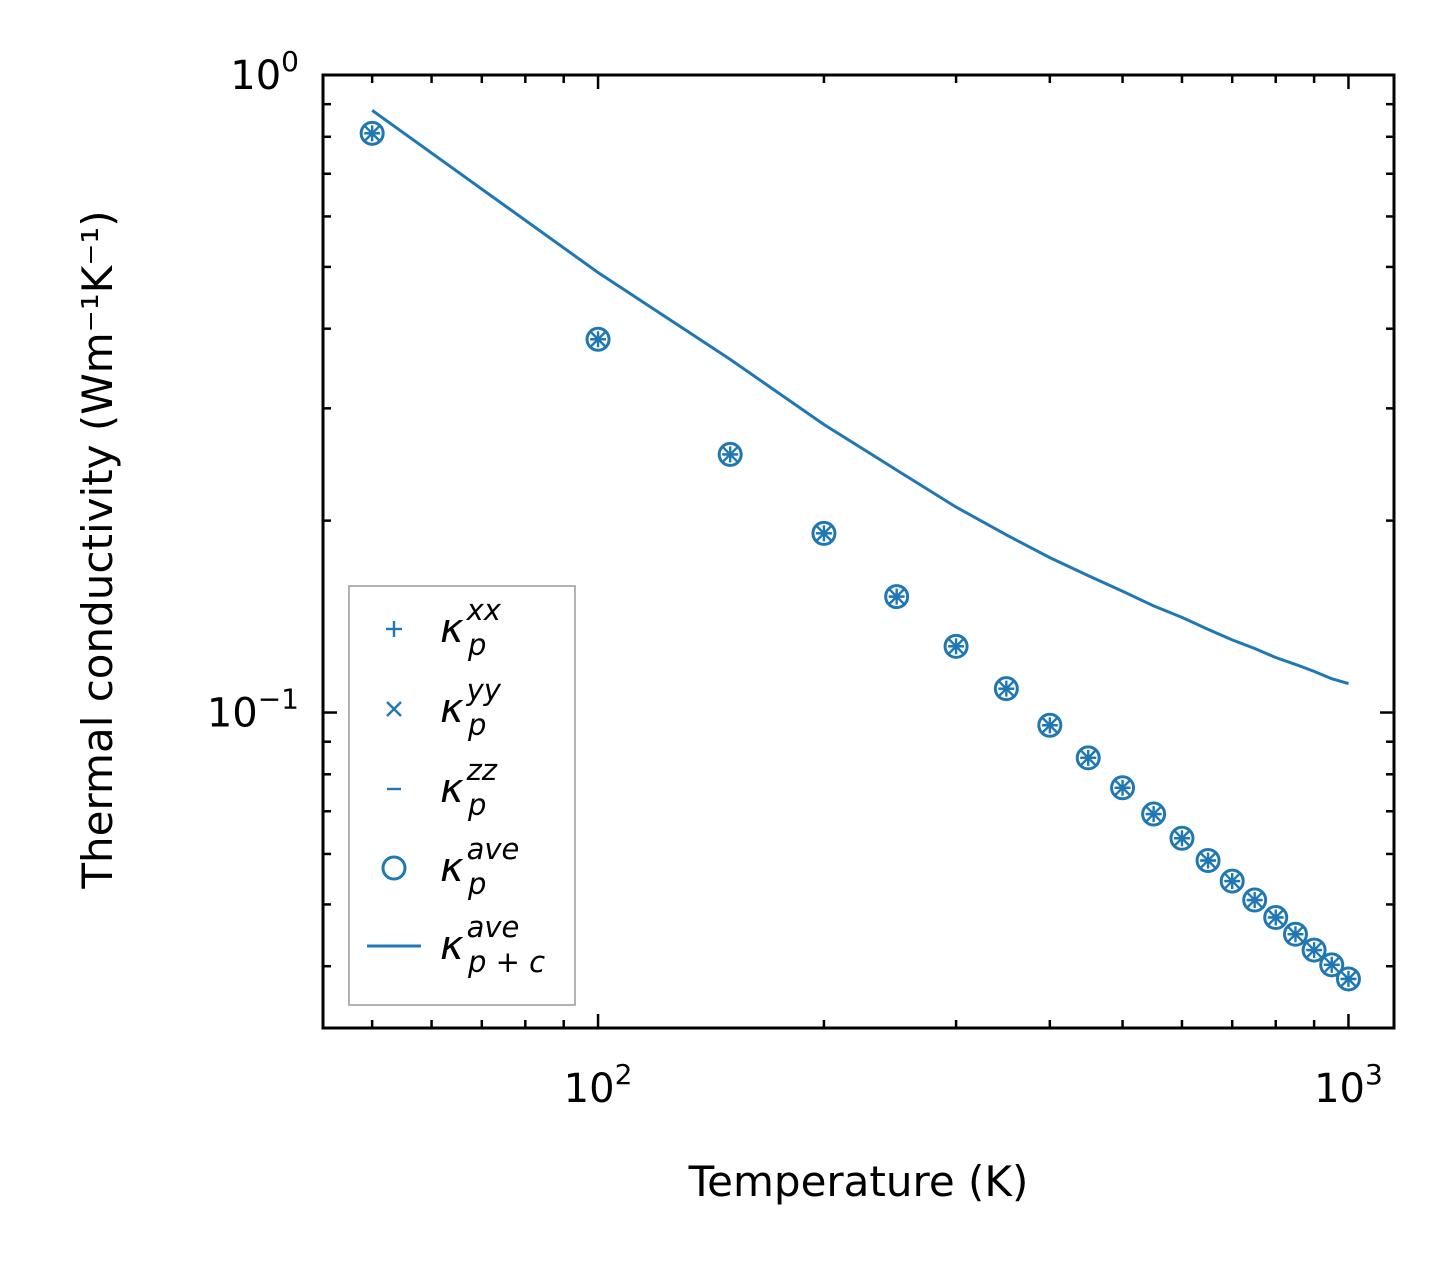 The height and width of the screenshot is (1269, 1454). I want to click on legend-entry: κ xxp, so click(444, 627).